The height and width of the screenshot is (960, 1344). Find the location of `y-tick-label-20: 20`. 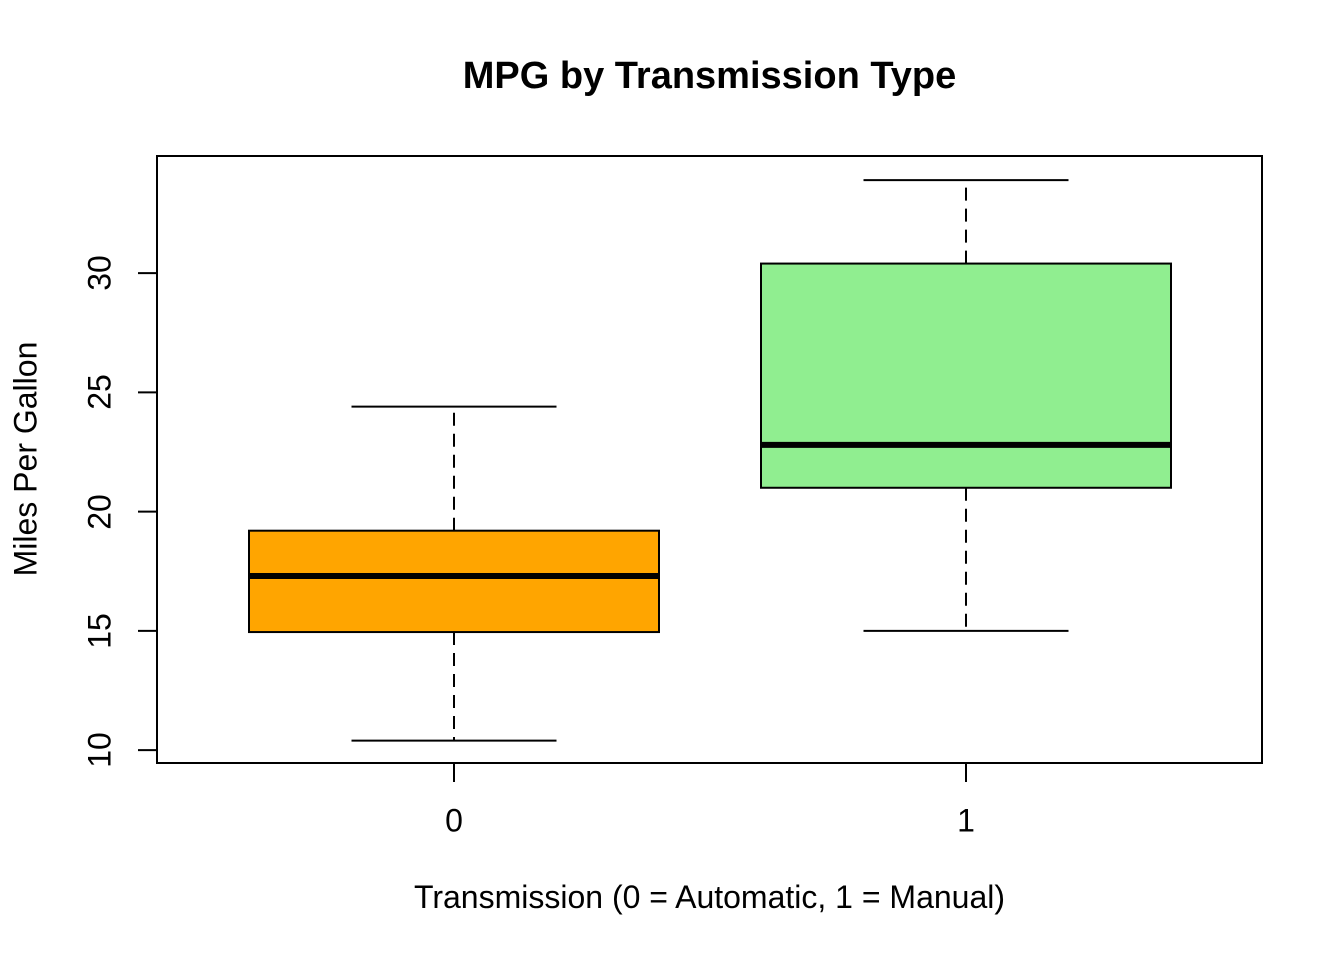

y-tick-label-20: 20 is located at coordinates (99, 511).